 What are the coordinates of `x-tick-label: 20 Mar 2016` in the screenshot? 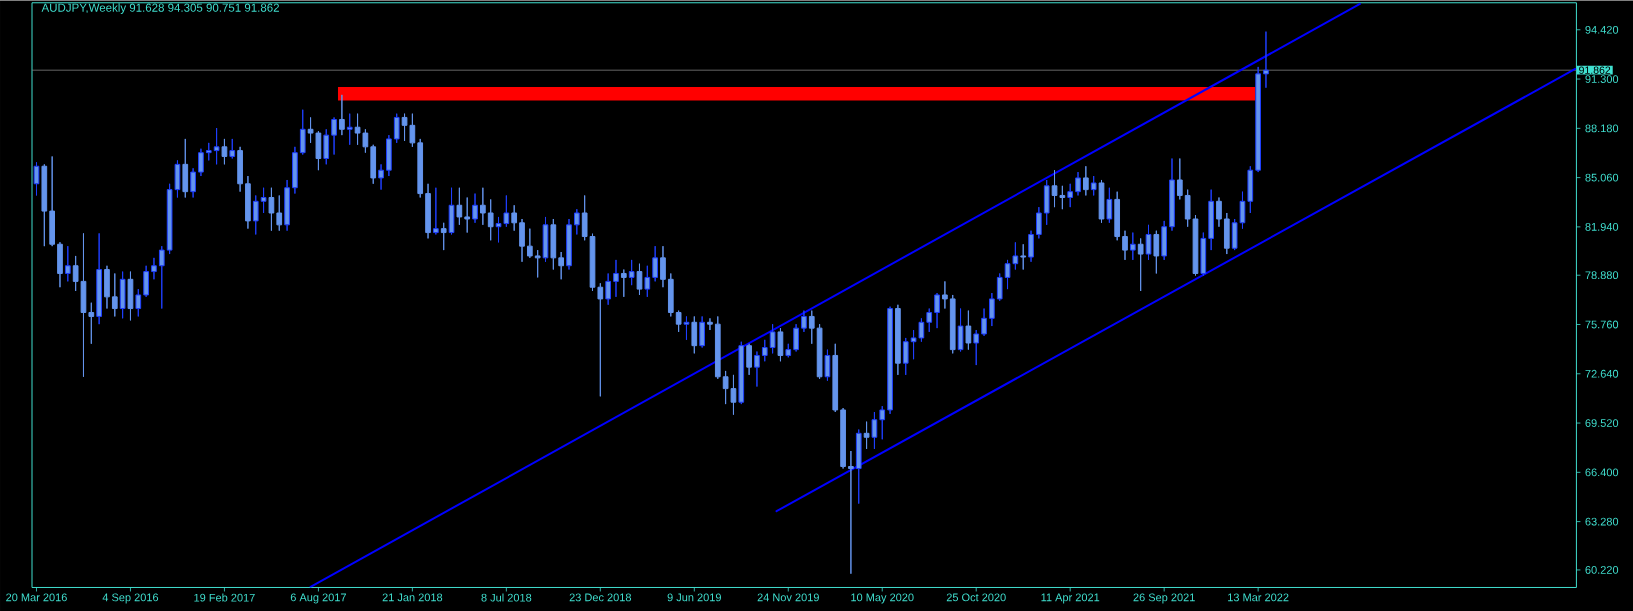 It's located at (36, 597).